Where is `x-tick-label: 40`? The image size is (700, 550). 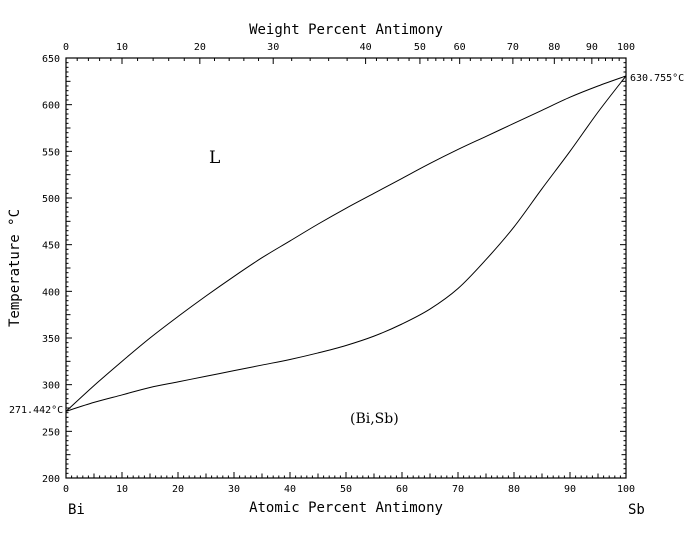
x-tick-label: 40 is located at coordinates (290, 489).